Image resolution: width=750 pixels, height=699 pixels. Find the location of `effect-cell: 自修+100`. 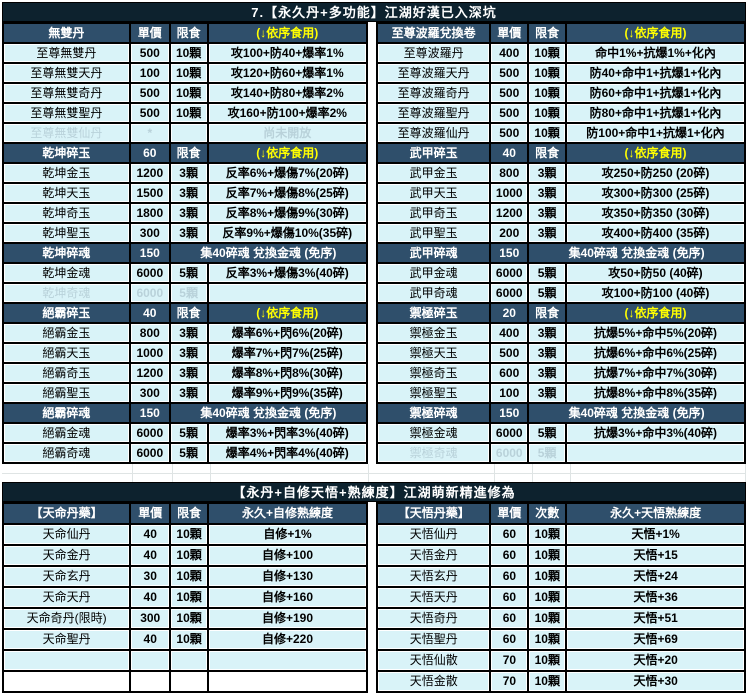

effect-cell: 自修+100 is located at coordinates (288, 555).